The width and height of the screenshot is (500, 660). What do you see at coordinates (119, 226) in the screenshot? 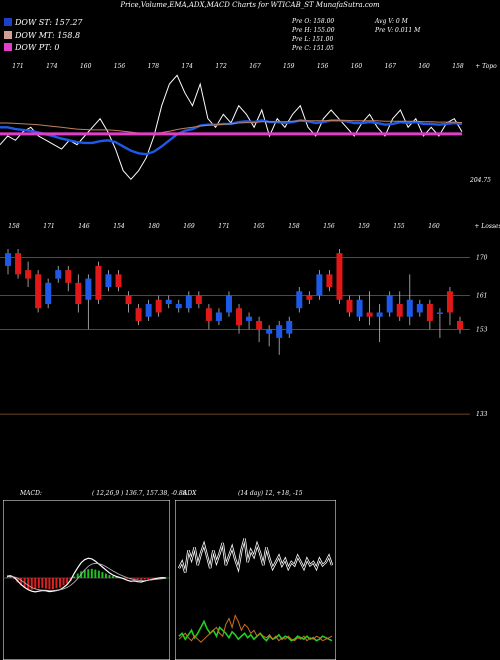
I see `price-top-label: 154` at bounding box center [119, 226].